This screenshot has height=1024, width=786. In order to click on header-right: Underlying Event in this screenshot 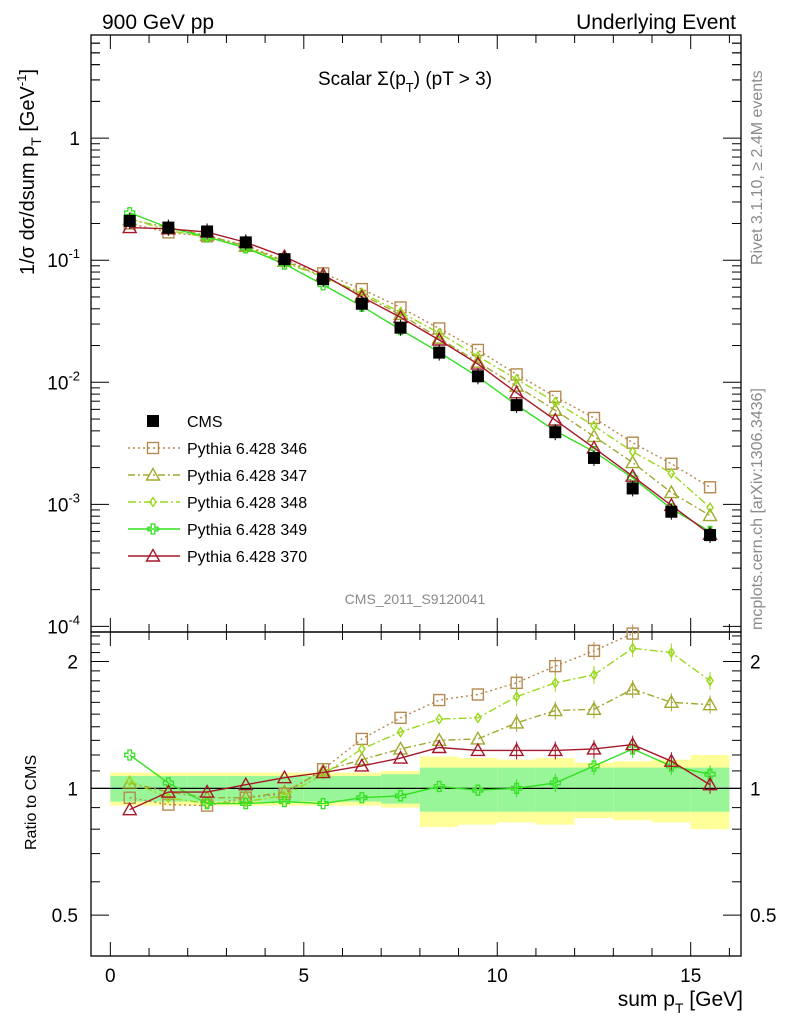, I will do `click(656, 22)`.